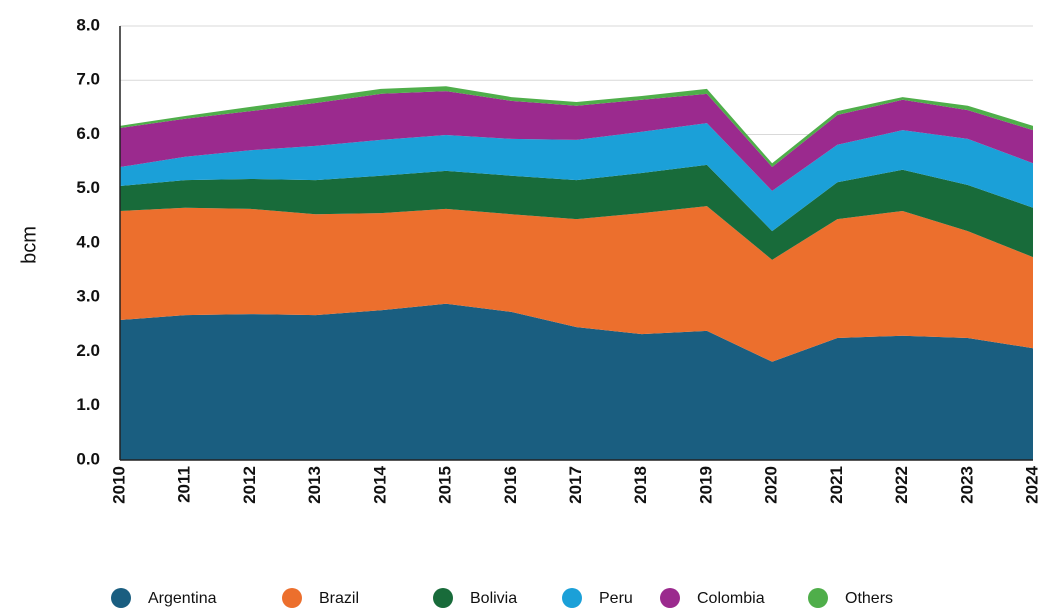  What do you see at coordinates (88, 404) in the screenshot?
I see `y-tick-label: 1.0` at bounding box center [88, 404].